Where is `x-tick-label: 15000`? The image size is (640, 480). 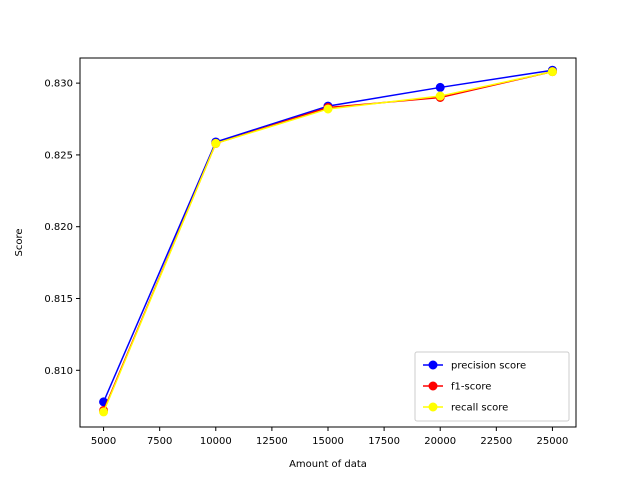 x-tick-label: 15000 is located at coordinates (328, 441).